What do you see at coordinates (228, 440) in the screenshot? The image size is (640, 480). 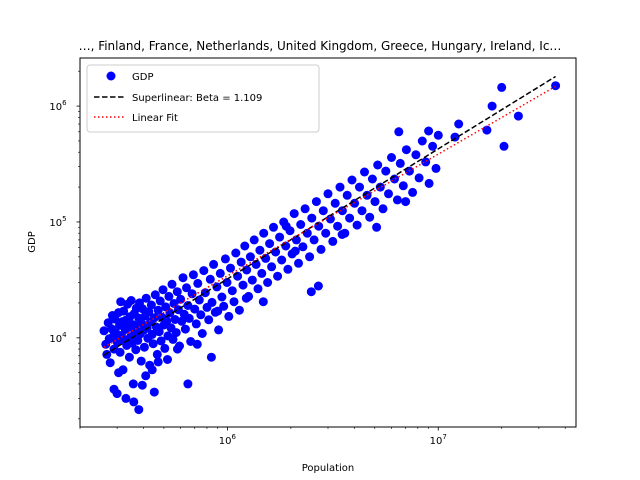 I see `x-tick-label: 106` at bounding box center [228, 440].